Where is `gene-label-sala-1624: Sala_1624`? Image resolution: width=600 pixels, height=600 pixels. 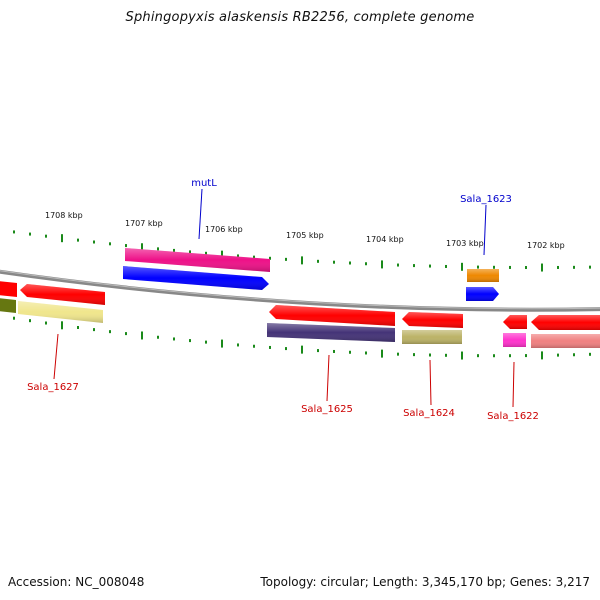 gene-label-sala-1624: Sala_1624 is located at coordinates (429, 413).